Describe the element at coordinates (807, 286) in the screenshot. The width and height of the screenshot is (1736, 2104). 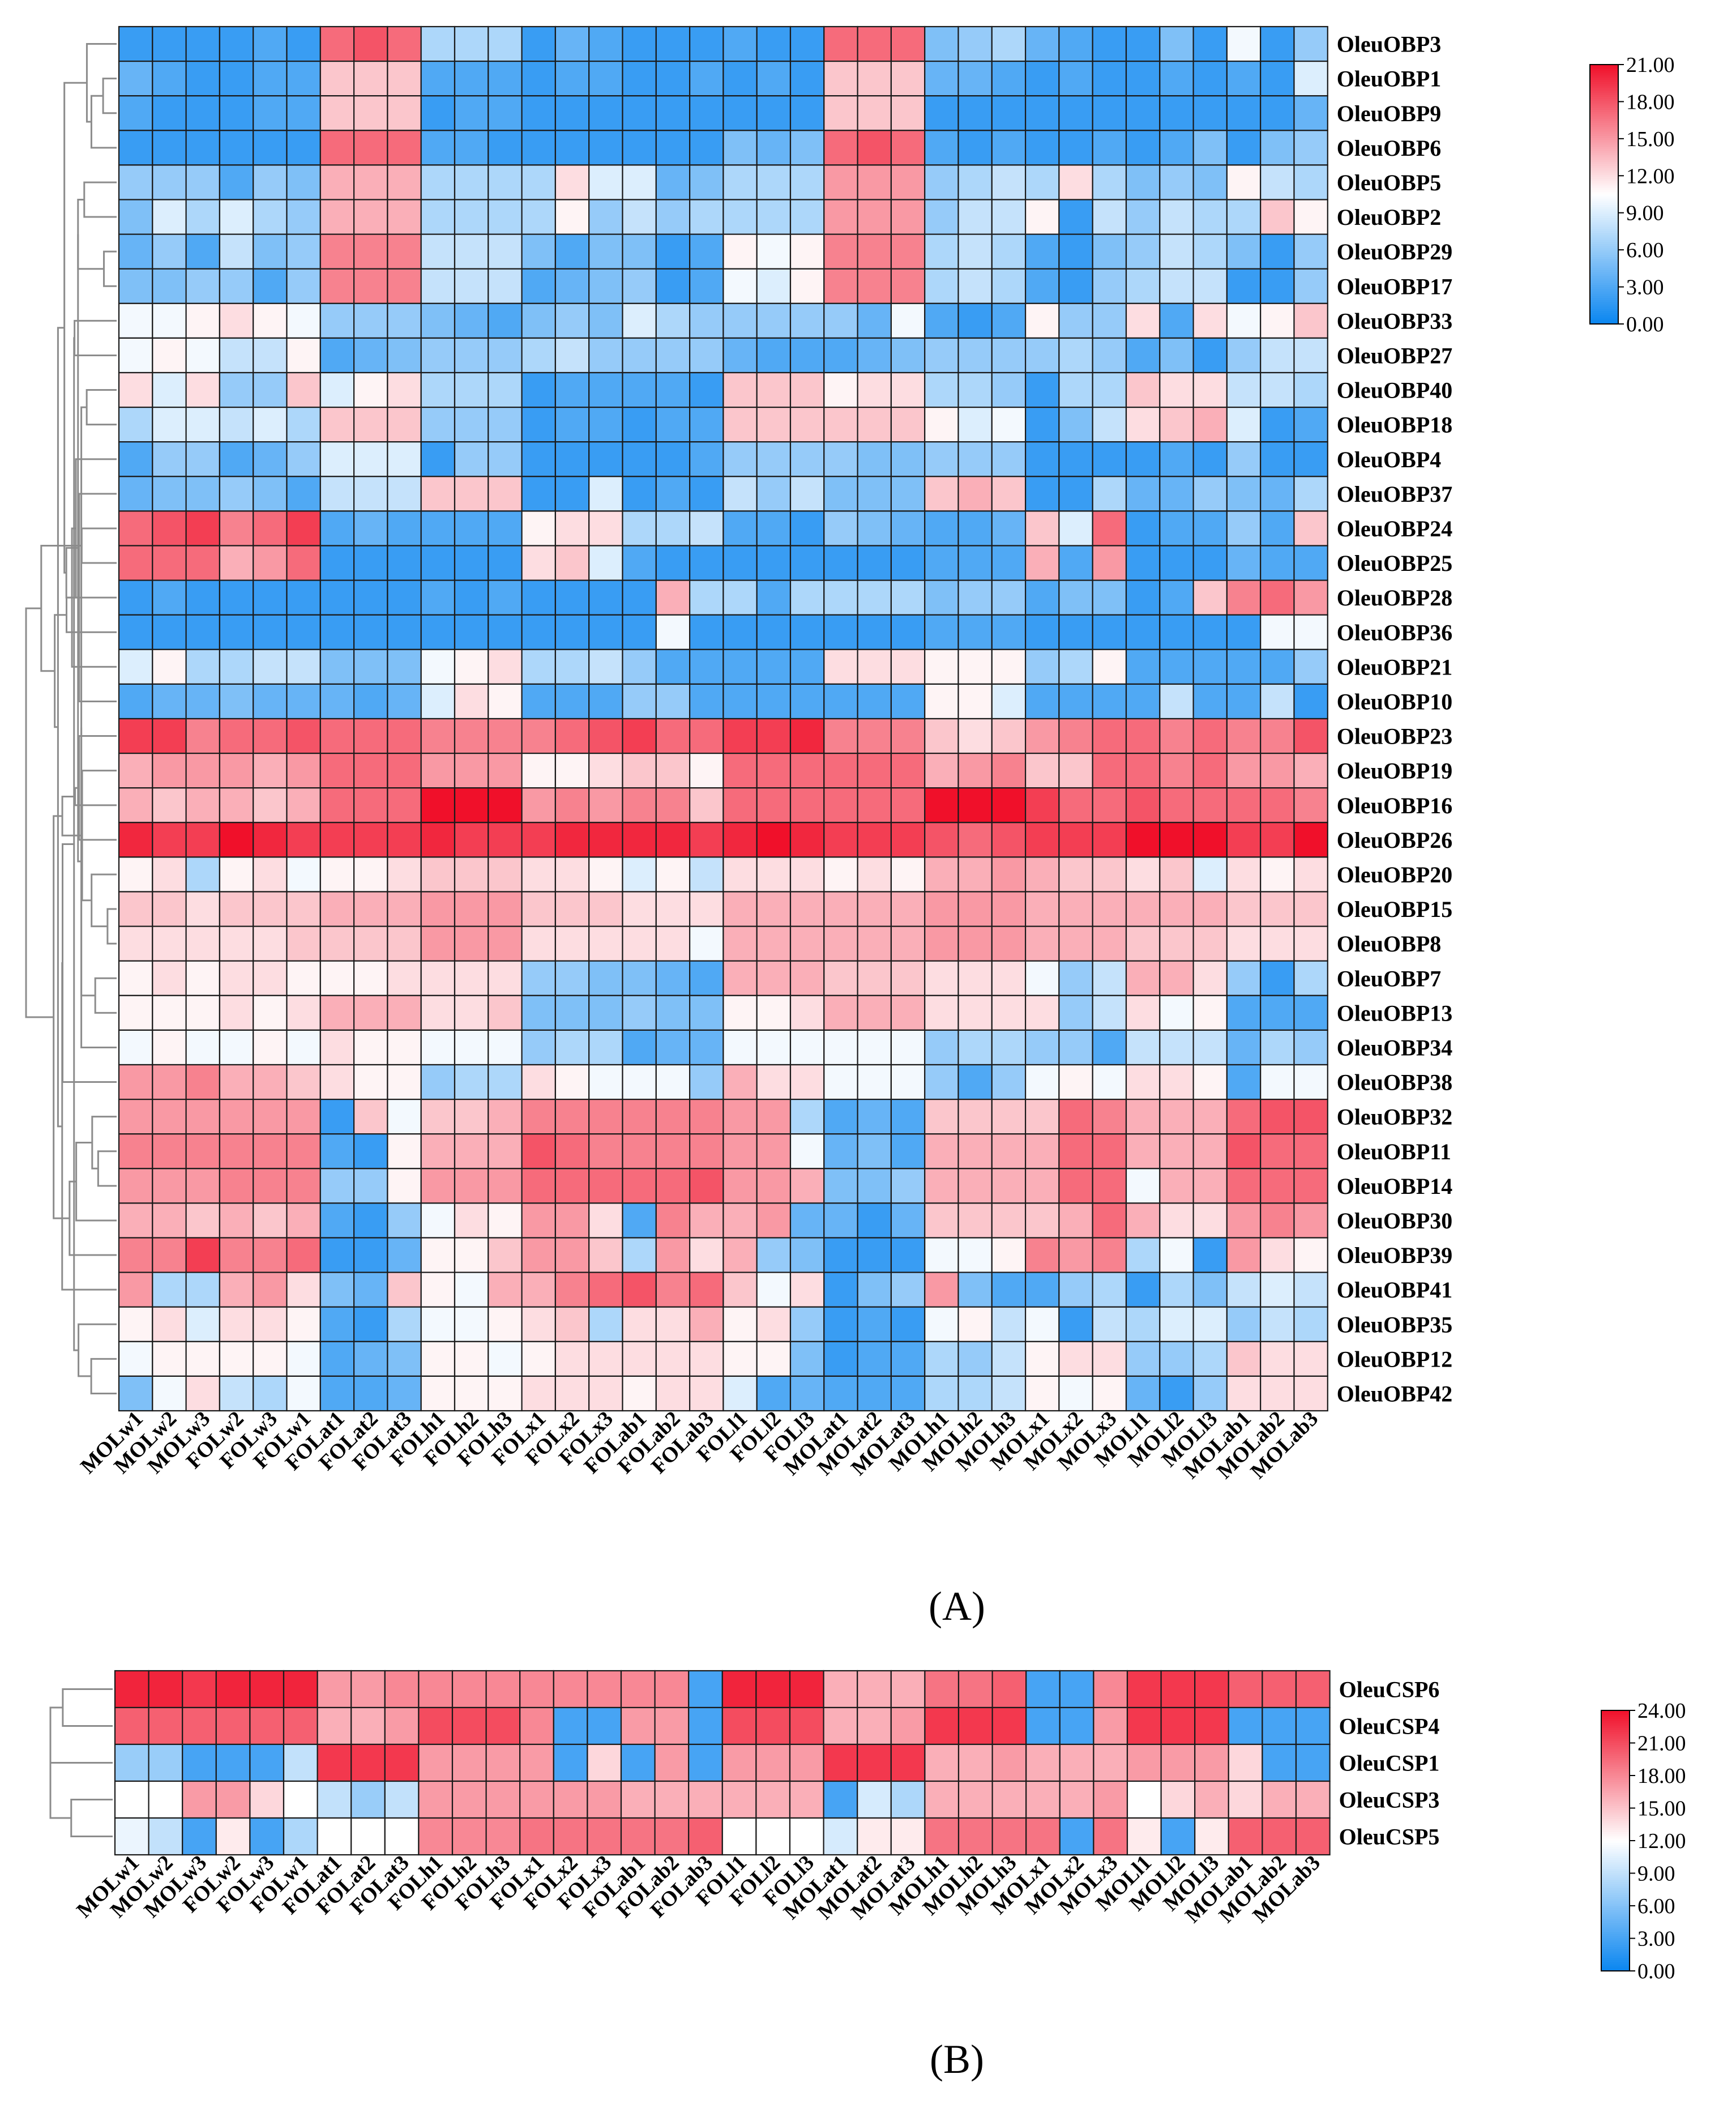
I see `heatmap-cell-OleuOBP17-FOLl3` at that location.